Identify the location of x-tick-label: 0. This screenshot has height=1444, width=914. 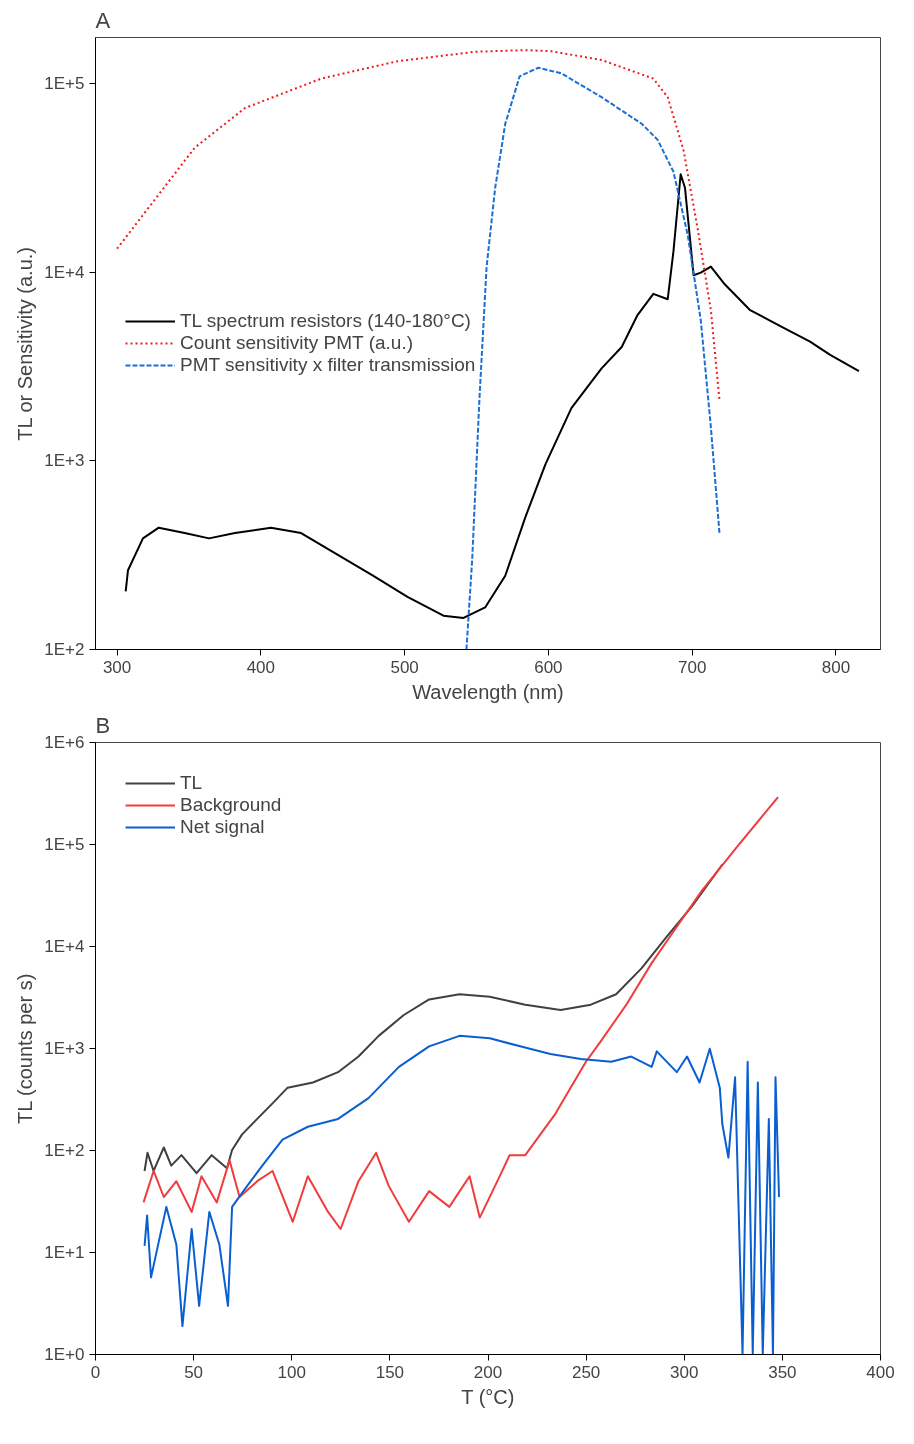
(95, 1372).